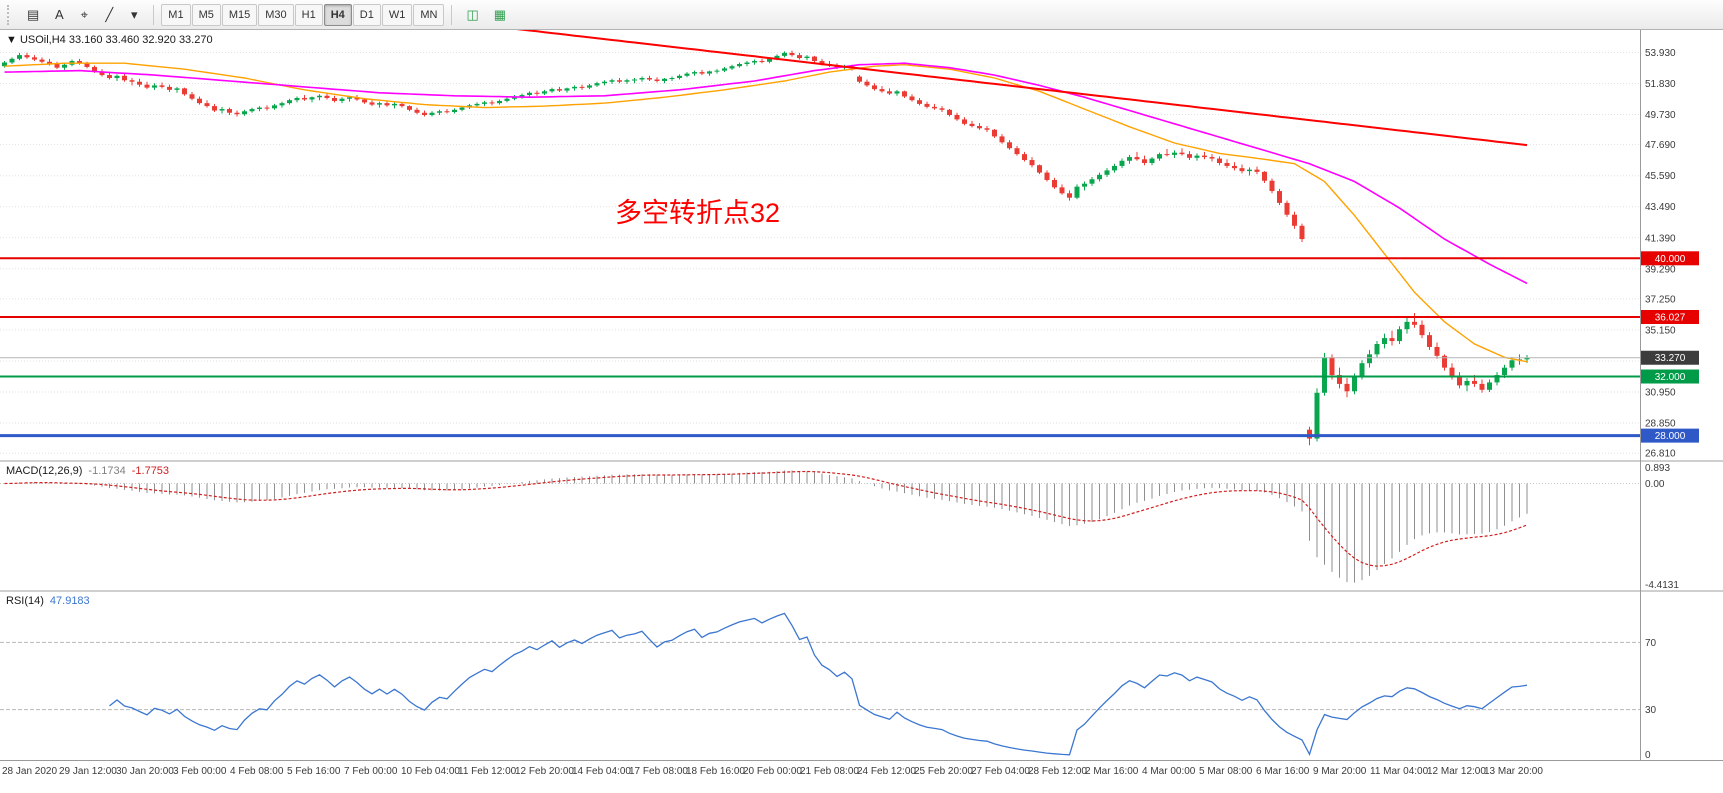 The image size is (1723, 793). Describe the element at coordinates (276, 14) in the screenshot. I see `timeframe-m30-button: M30` at that location.